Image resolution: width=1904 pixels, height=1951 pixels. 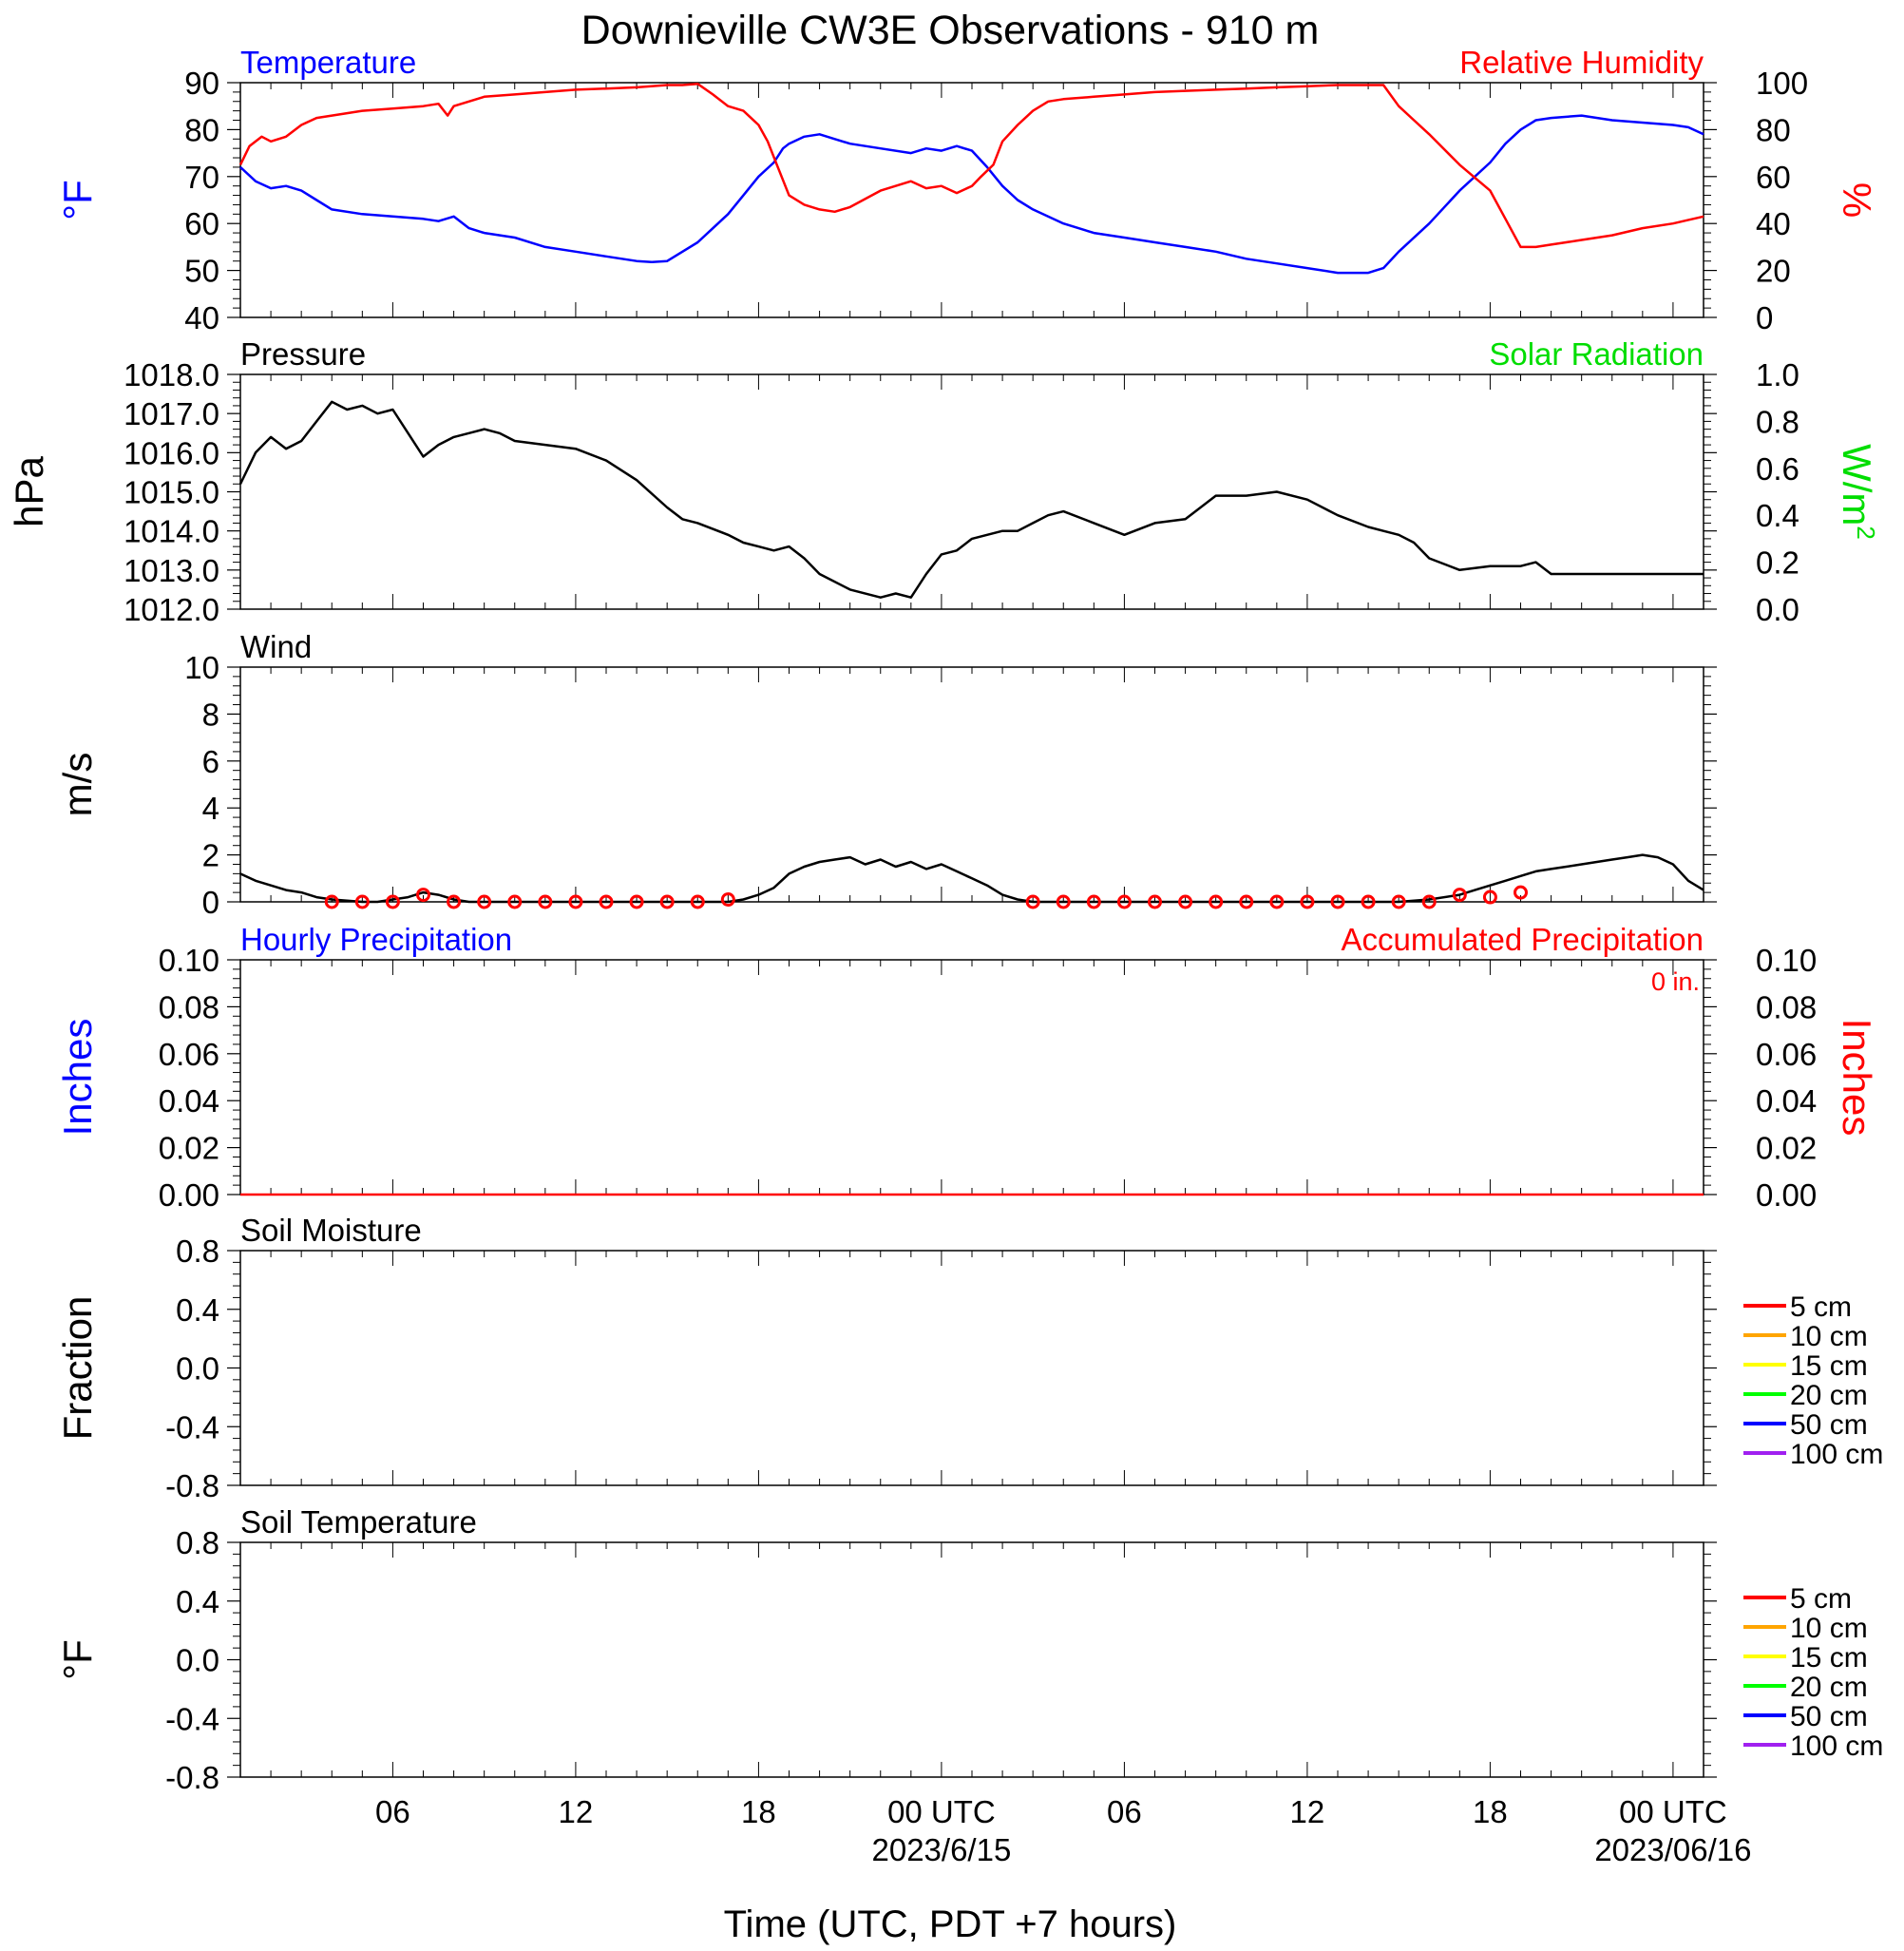 I want to click on y-tick-label: 0.08, so click(x=189, y=1006).